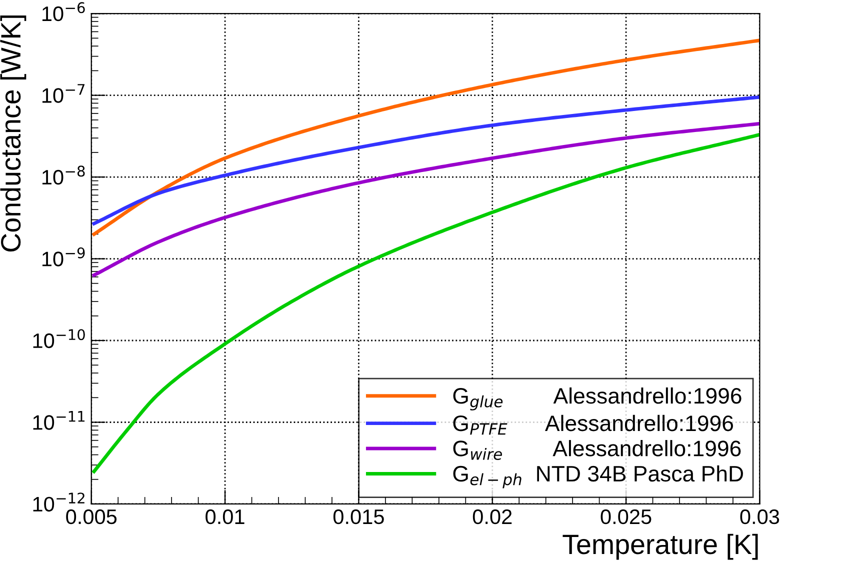 This screenshot has width=846, height=565. What do you see at coordinates (358, 516) in the screenshot?
I see `x-tick-label: 0.015` at bounding box center [358, 516].